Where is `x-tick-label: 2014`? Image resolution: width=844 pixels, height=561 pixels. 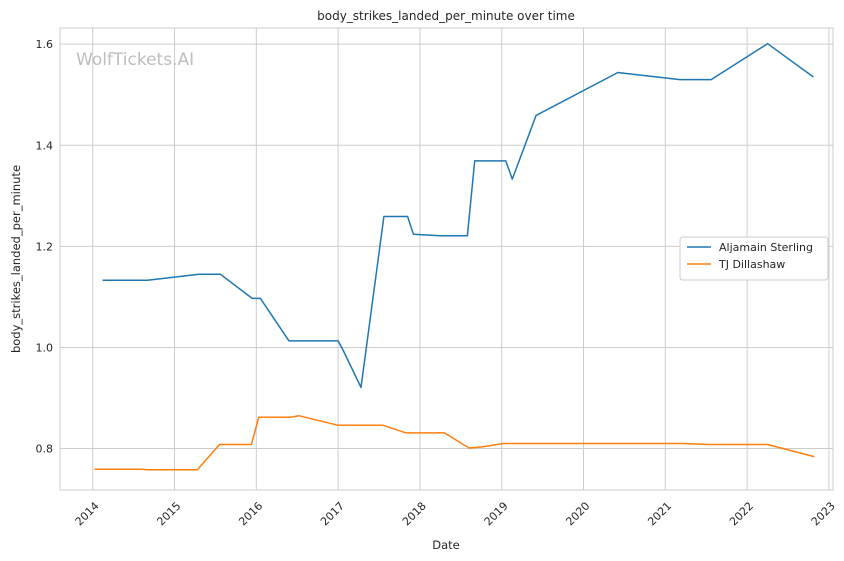 x-tick-label: 2014 is located at coordinates (87, 513).